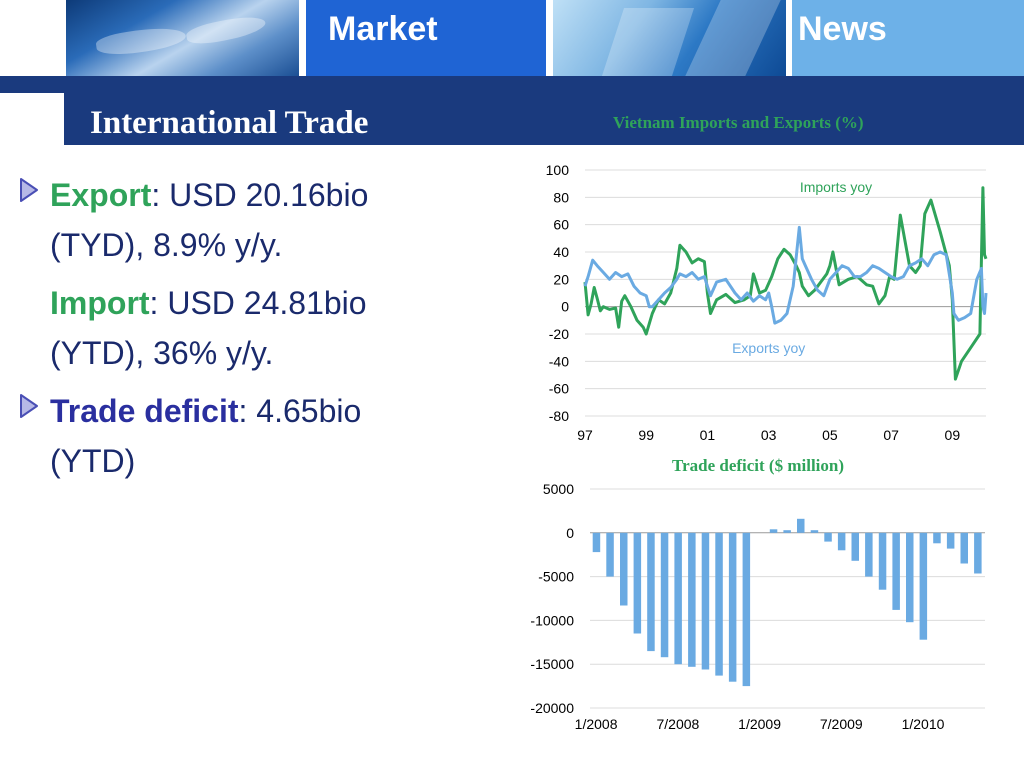 This screenshot has height=768, width=1024. What do you see at coordinates (561, 197) in the screenshot?
I see `y-tick-label: 80` at bounding box center [561, 197].